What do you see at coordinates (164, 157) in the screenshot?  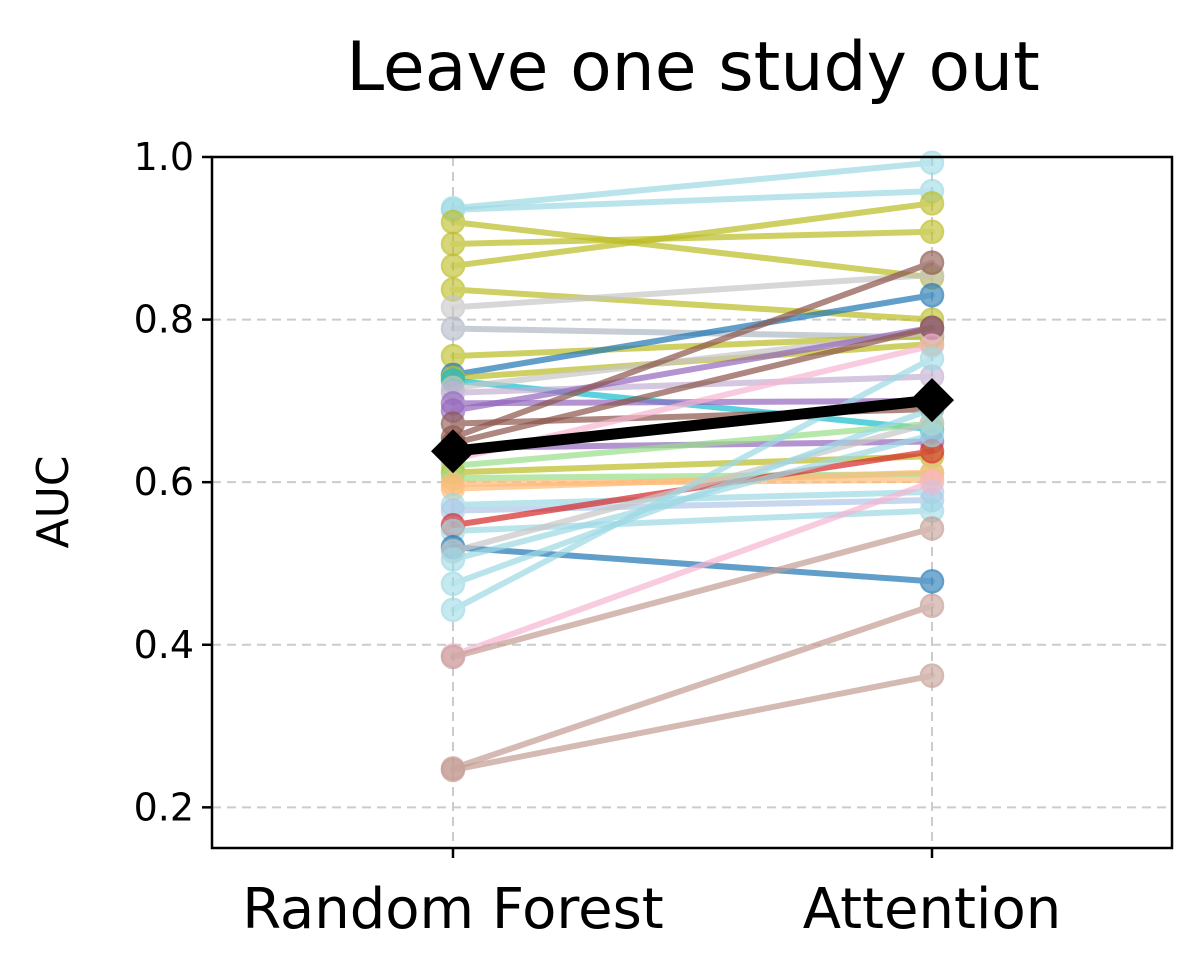 I see `y-tick-label: 1.0` at bounding box center [164, 157].